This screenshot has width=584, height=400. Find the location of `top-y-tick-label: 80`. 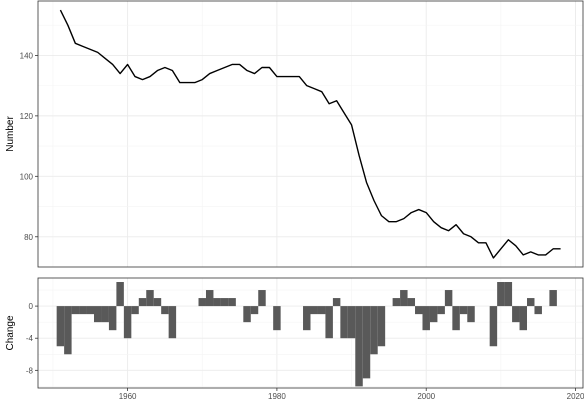

top-y-tick-label: 80 is located at coordinates (28, 237).